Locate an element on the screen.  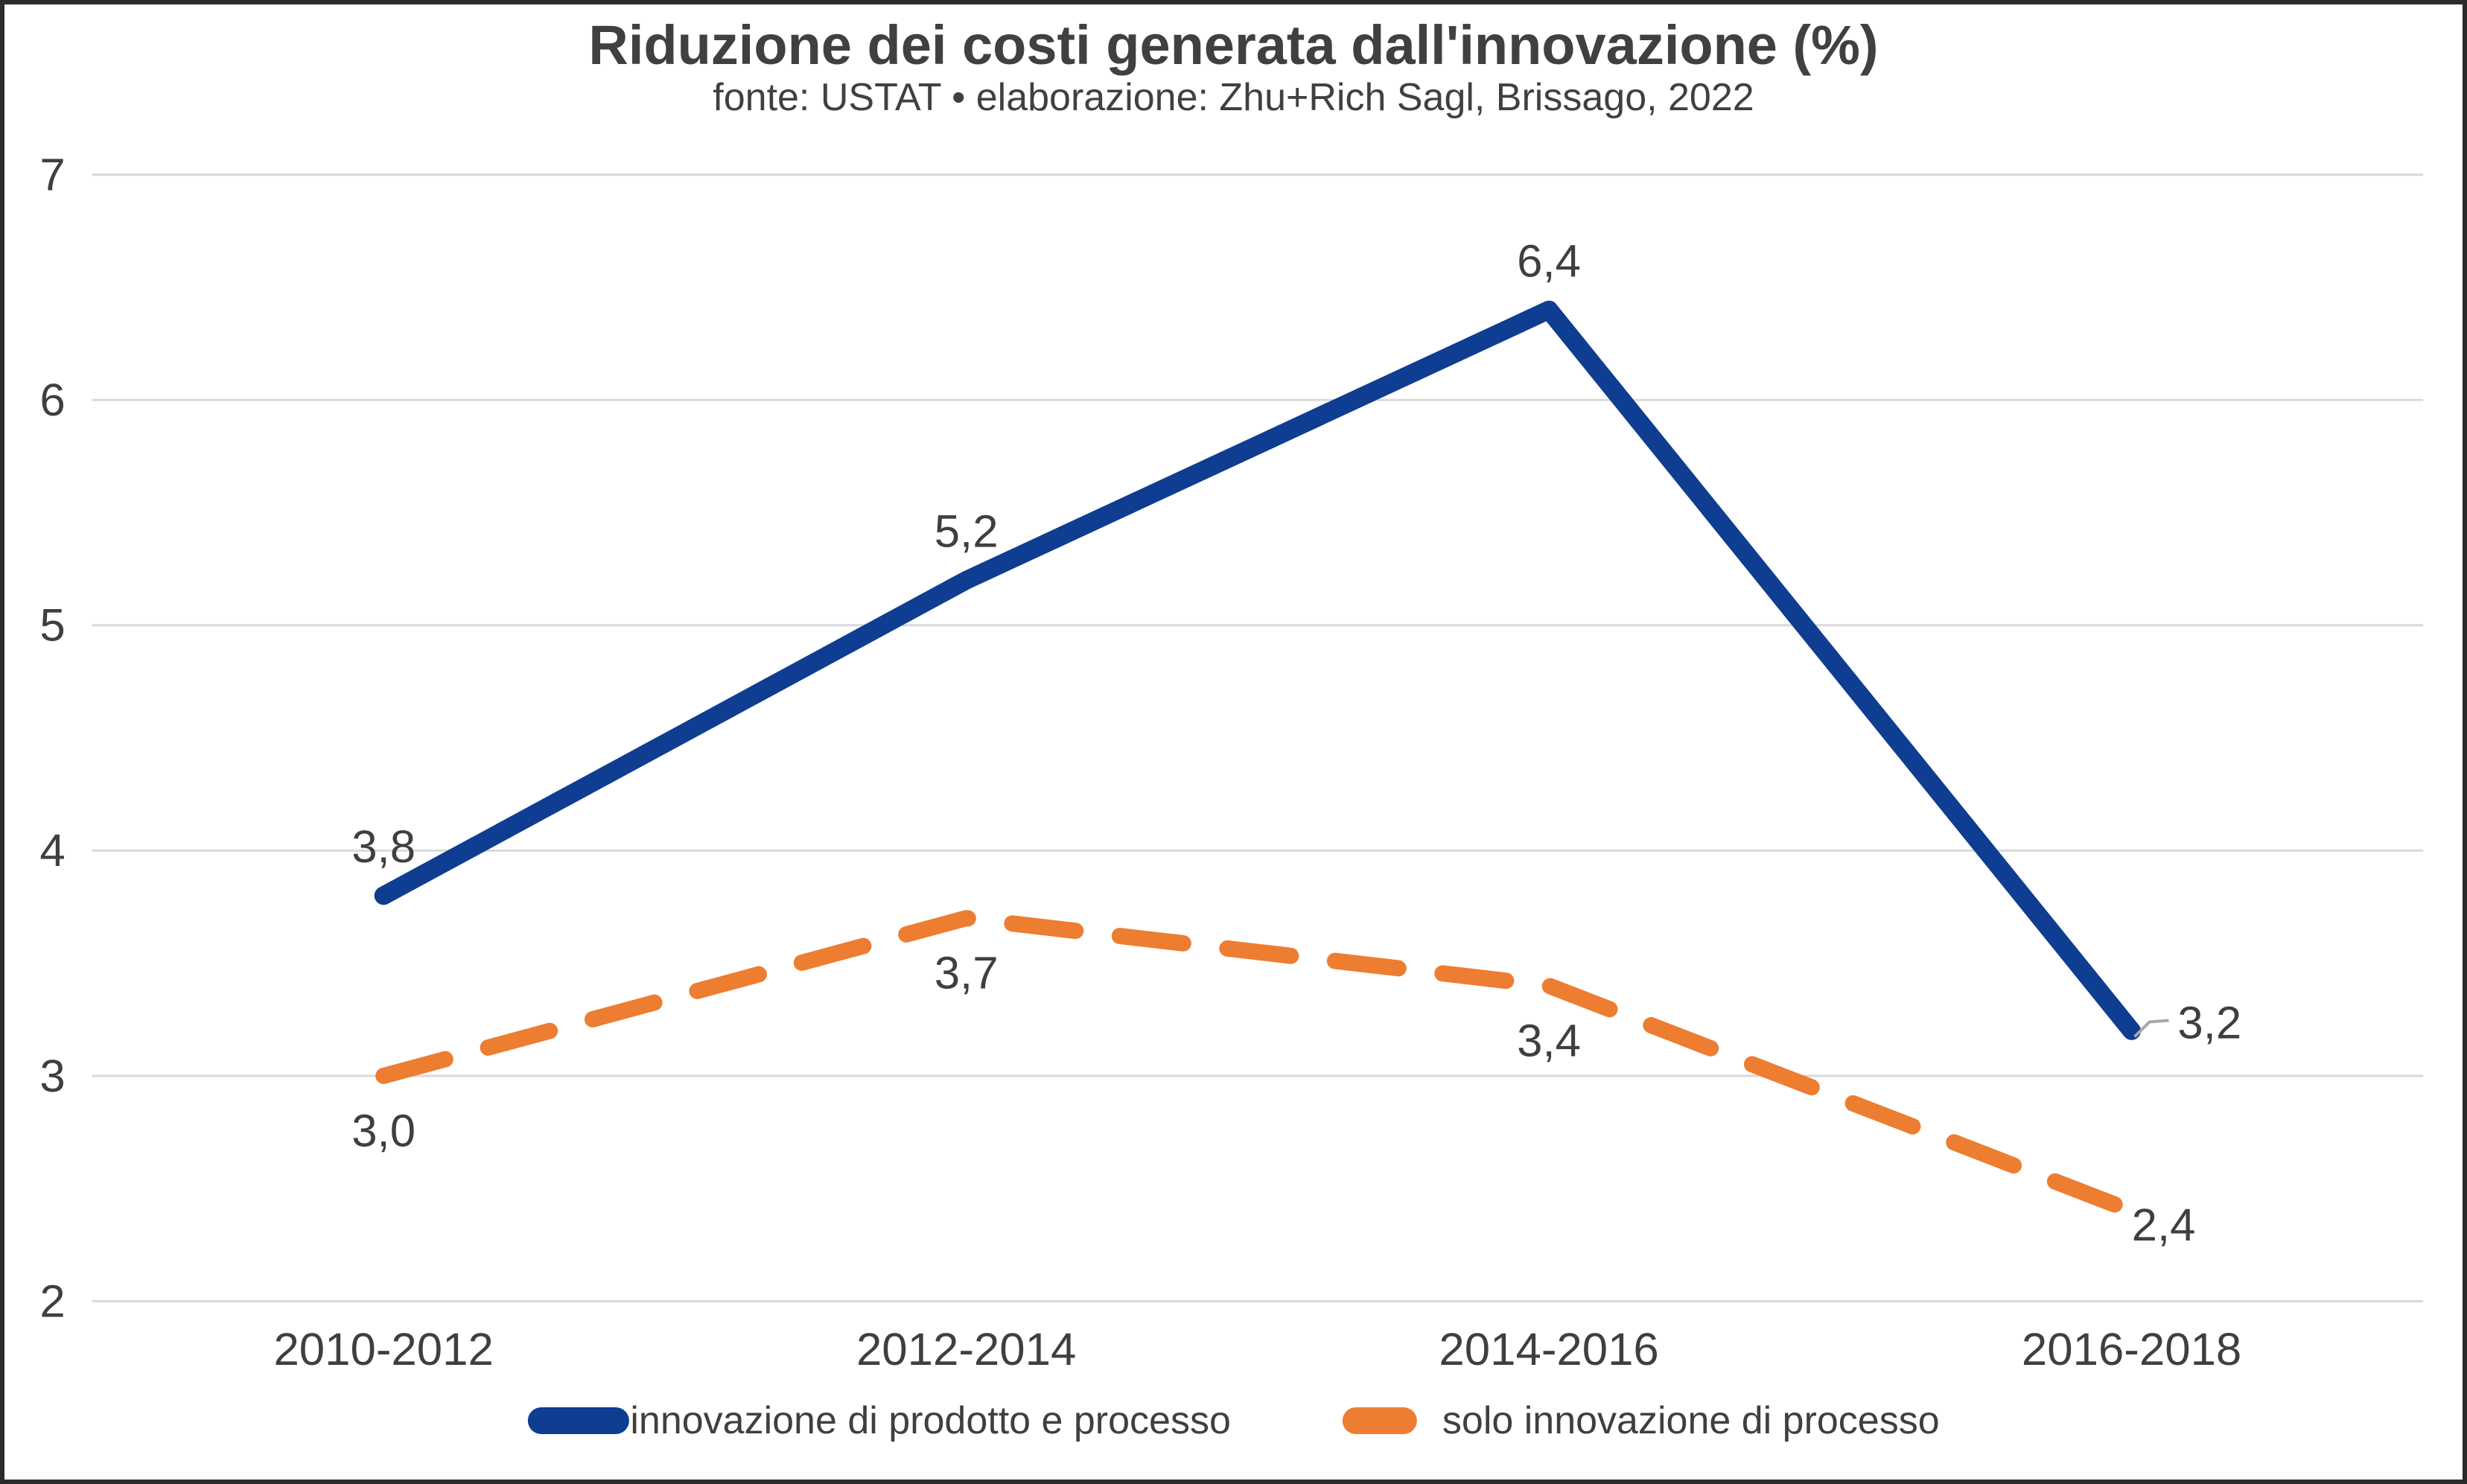
y-axis-tick-label: 3 is located at coordinates (52, 1076).